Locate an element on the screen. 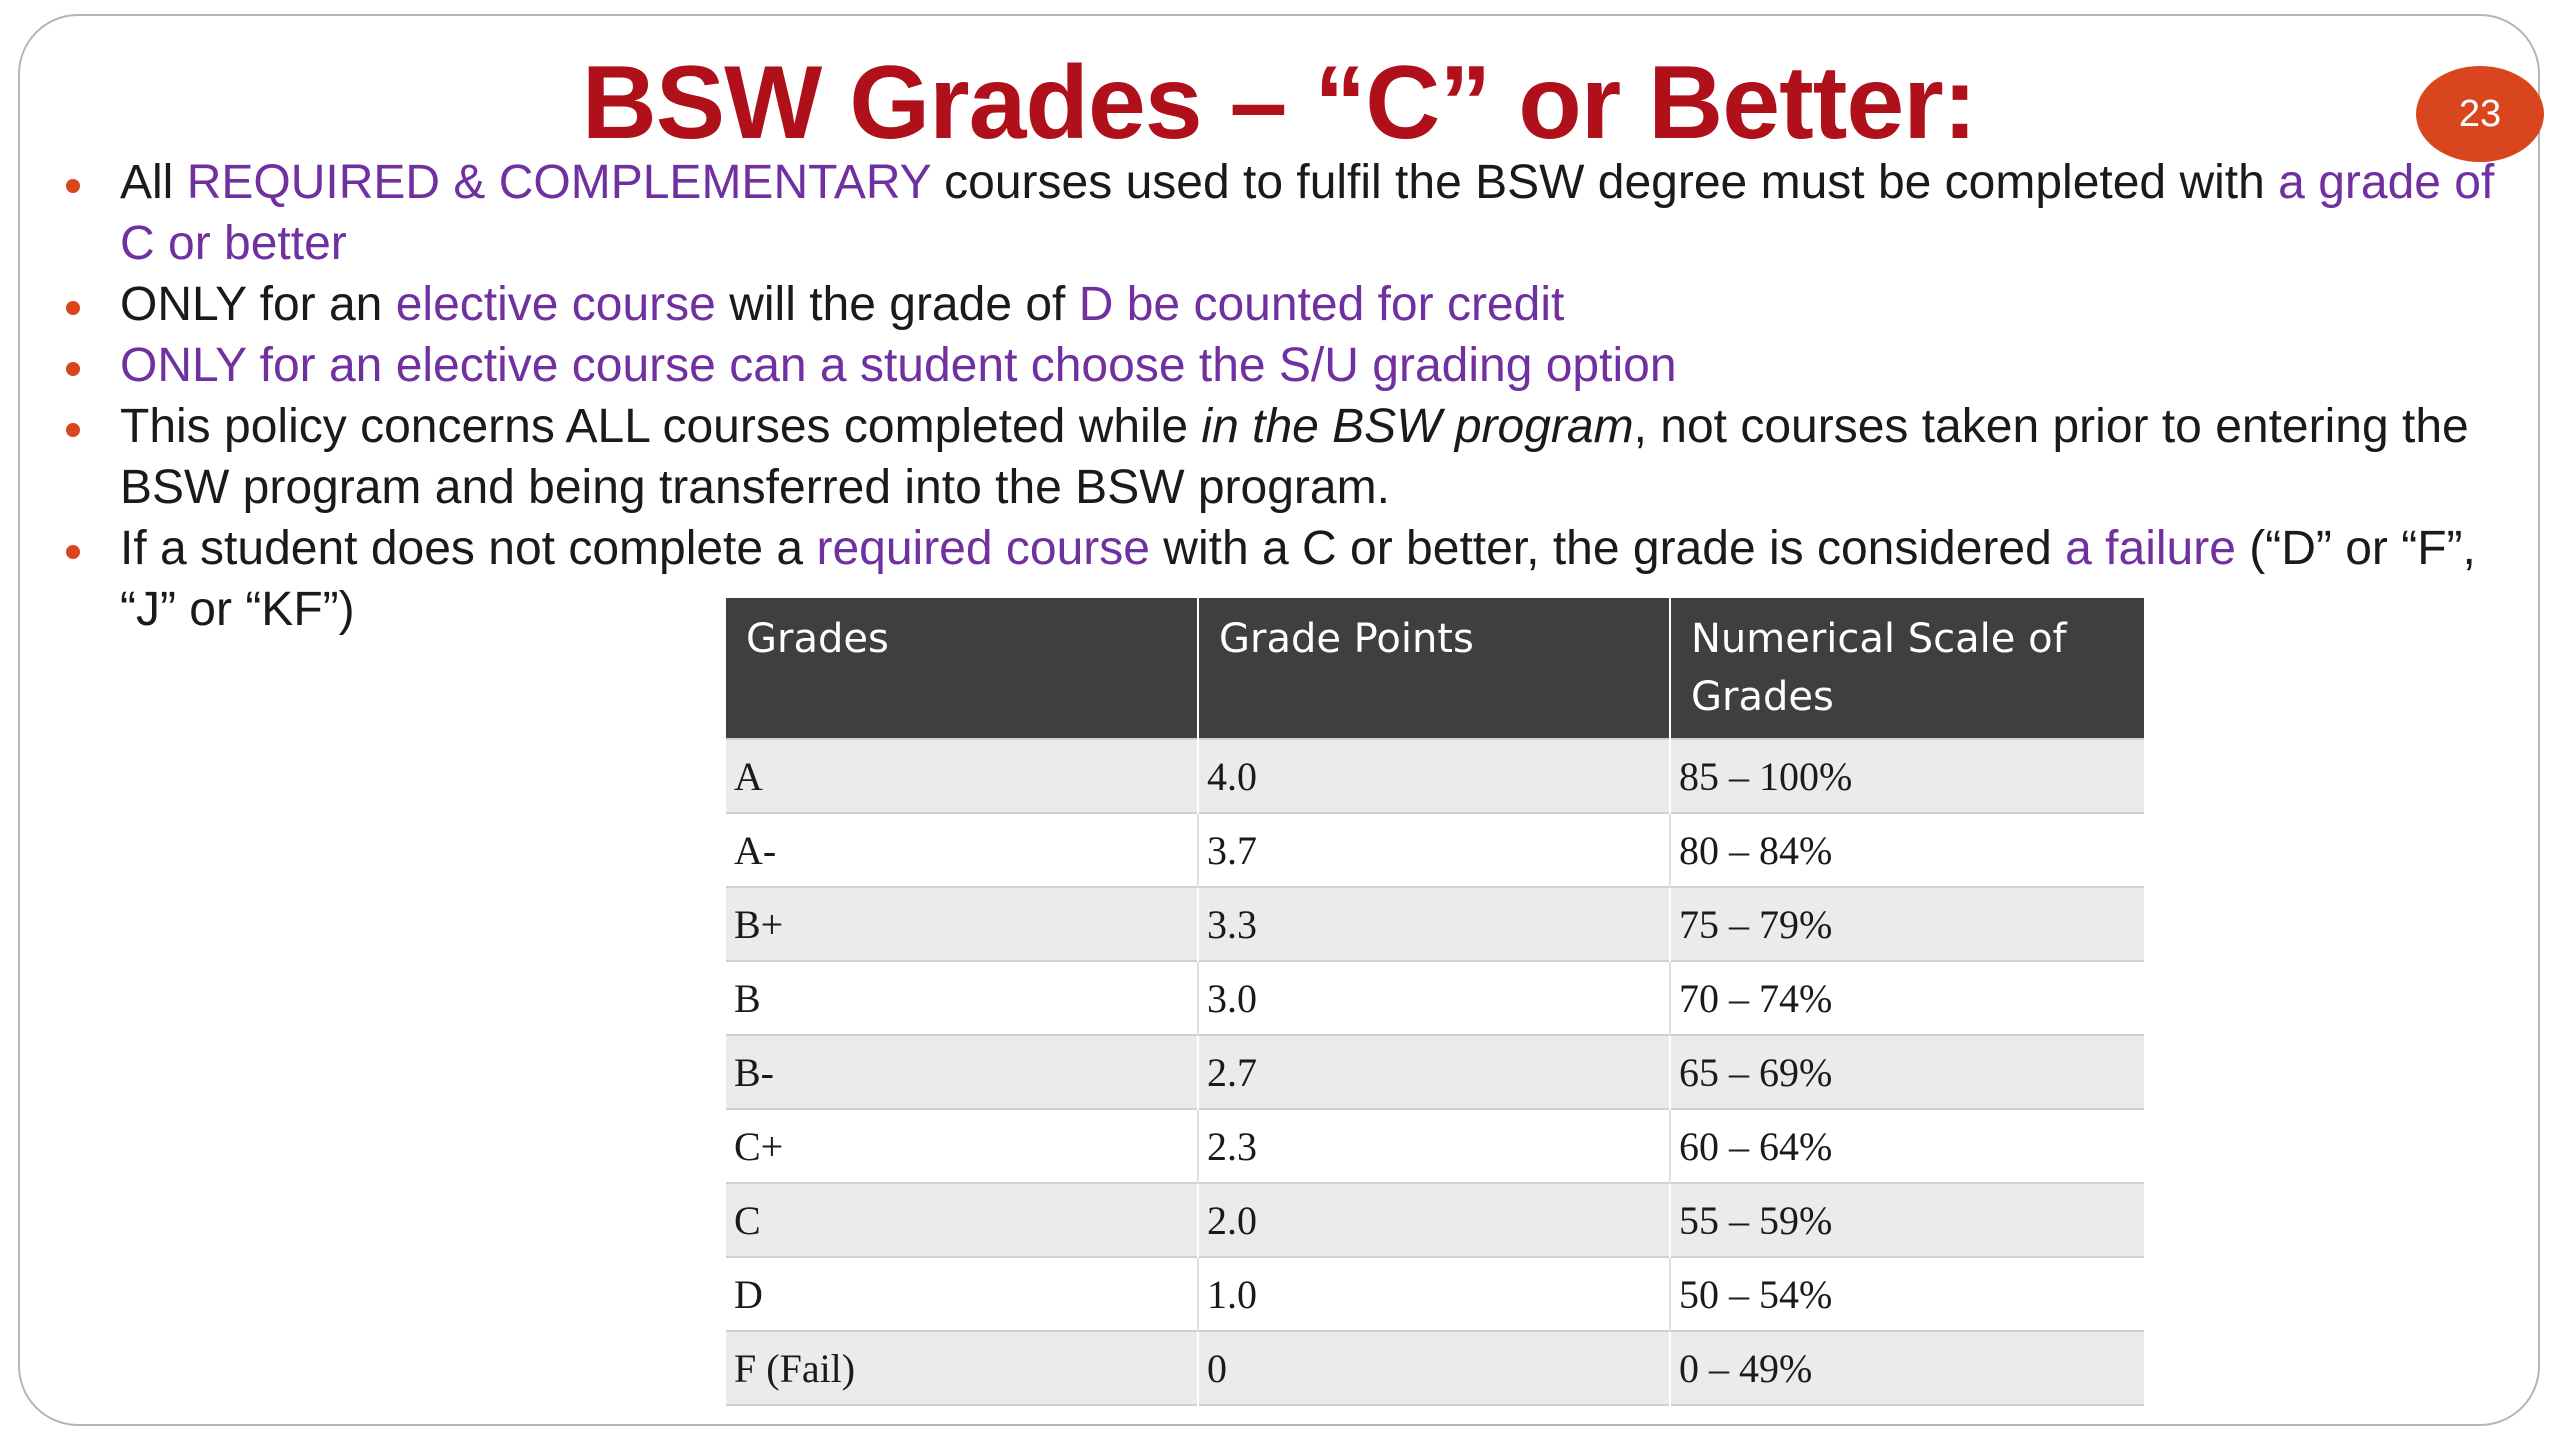  table-row: B 3.0 70 – 74% is located at coordinates (1435, 997).